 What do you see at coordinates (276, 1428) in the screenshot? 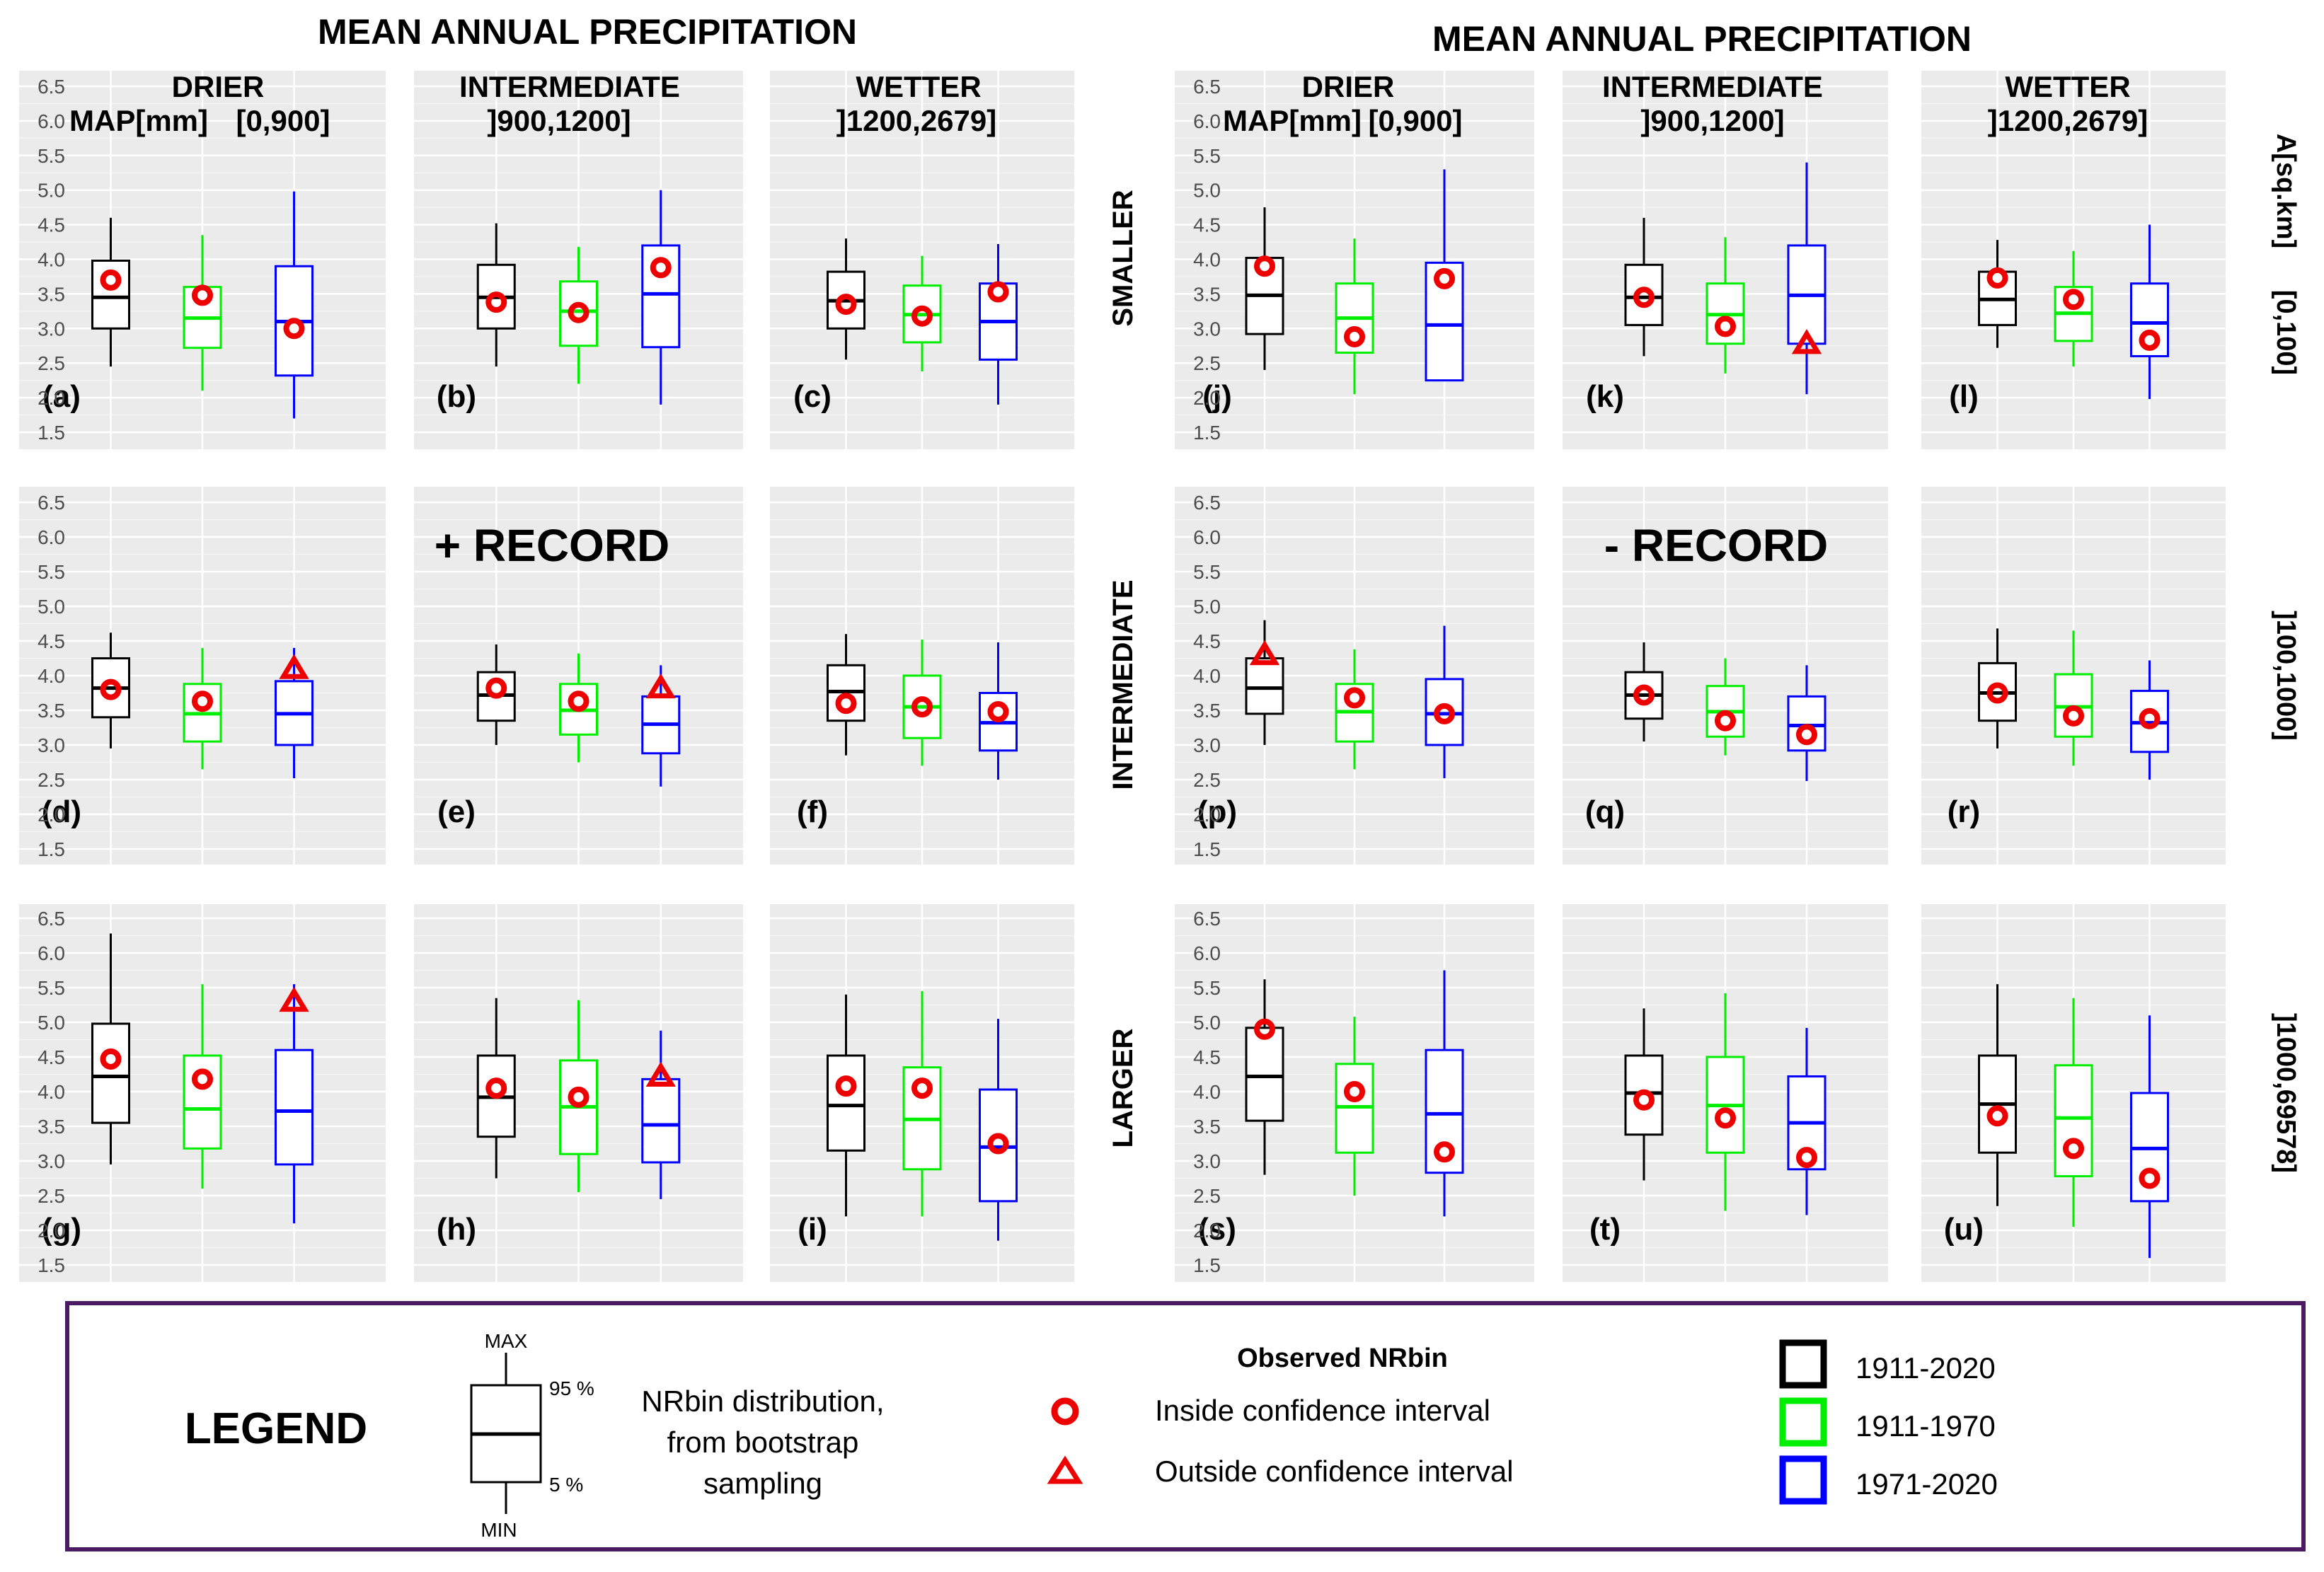
I see `legend-title: LEGEND` at bounding box center [276, 1428].